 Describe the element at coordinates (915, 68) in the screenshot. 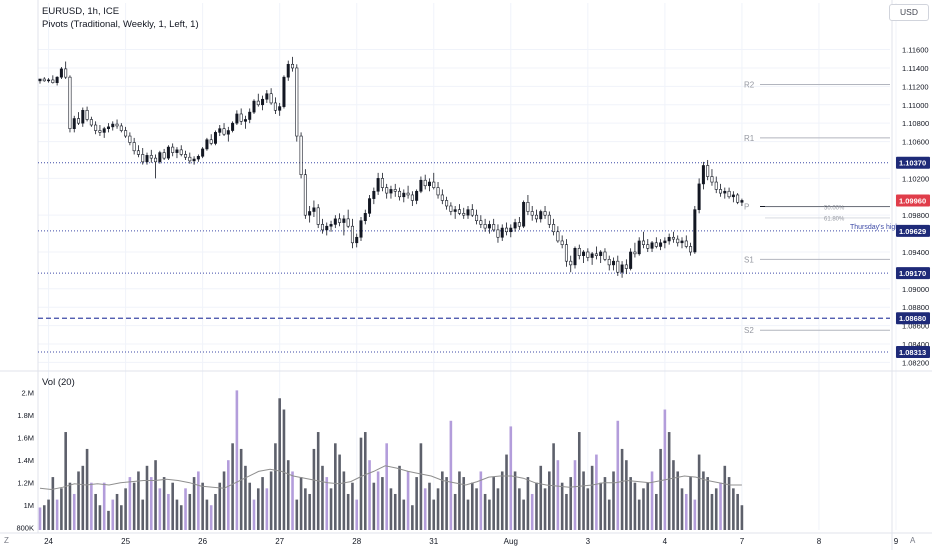

I see `price-tick-label: 1.11400` at that location.